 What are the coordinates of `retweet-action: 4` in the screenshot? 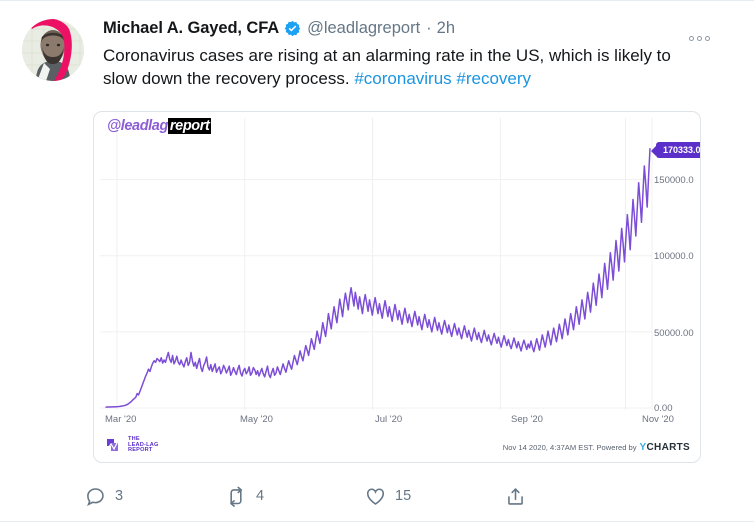 It's located at (295, 496).